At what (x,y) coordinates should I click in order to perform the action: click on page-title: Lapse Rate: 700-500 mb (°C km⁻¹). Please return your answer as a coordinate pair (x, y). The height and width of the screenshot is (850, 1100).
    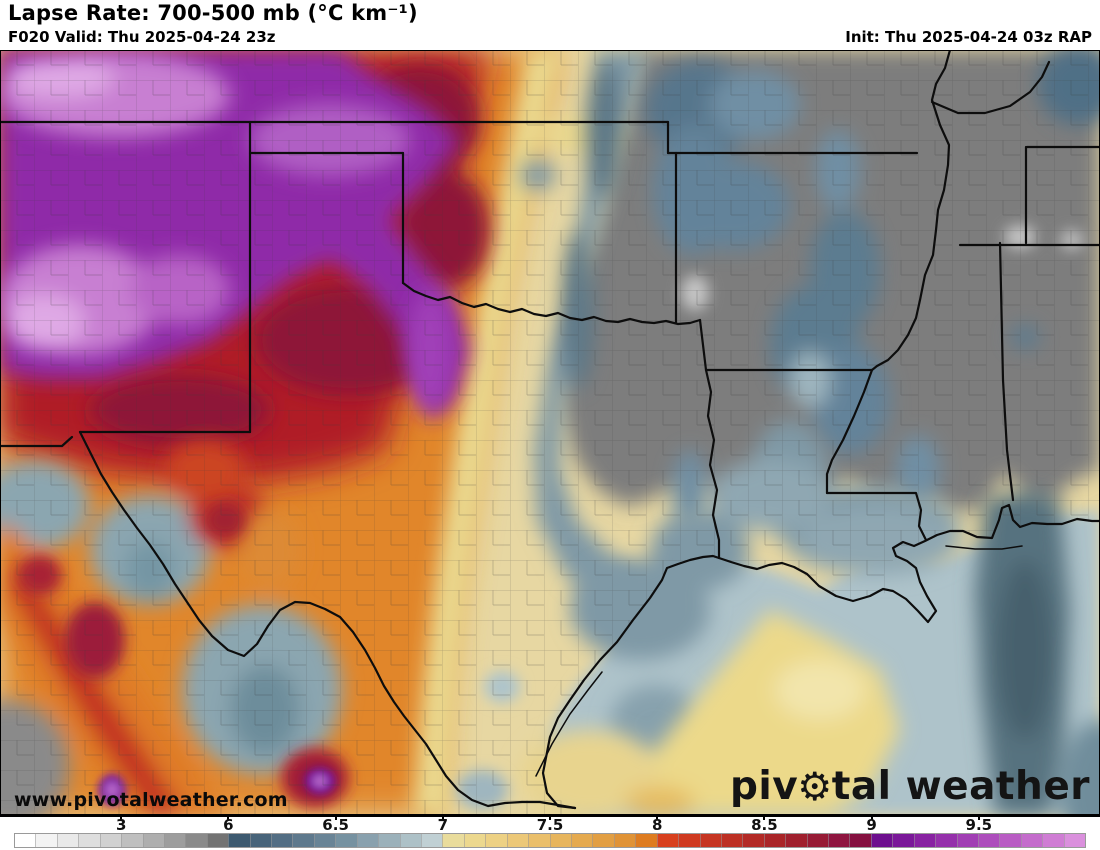
    Looking at the image, I should click on (213, 13).